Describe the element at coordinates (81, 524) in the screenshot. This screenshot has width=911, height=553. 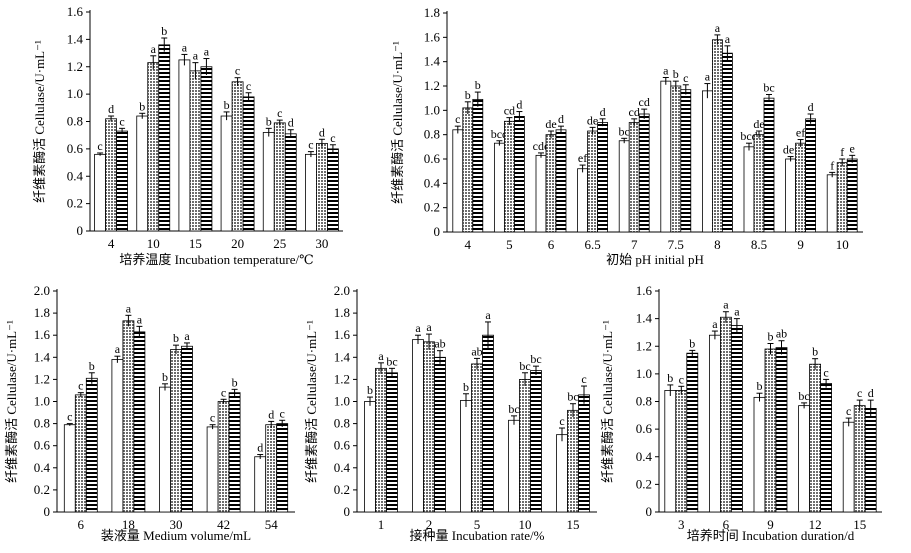
I see `x-tick-label: 6` at that location.